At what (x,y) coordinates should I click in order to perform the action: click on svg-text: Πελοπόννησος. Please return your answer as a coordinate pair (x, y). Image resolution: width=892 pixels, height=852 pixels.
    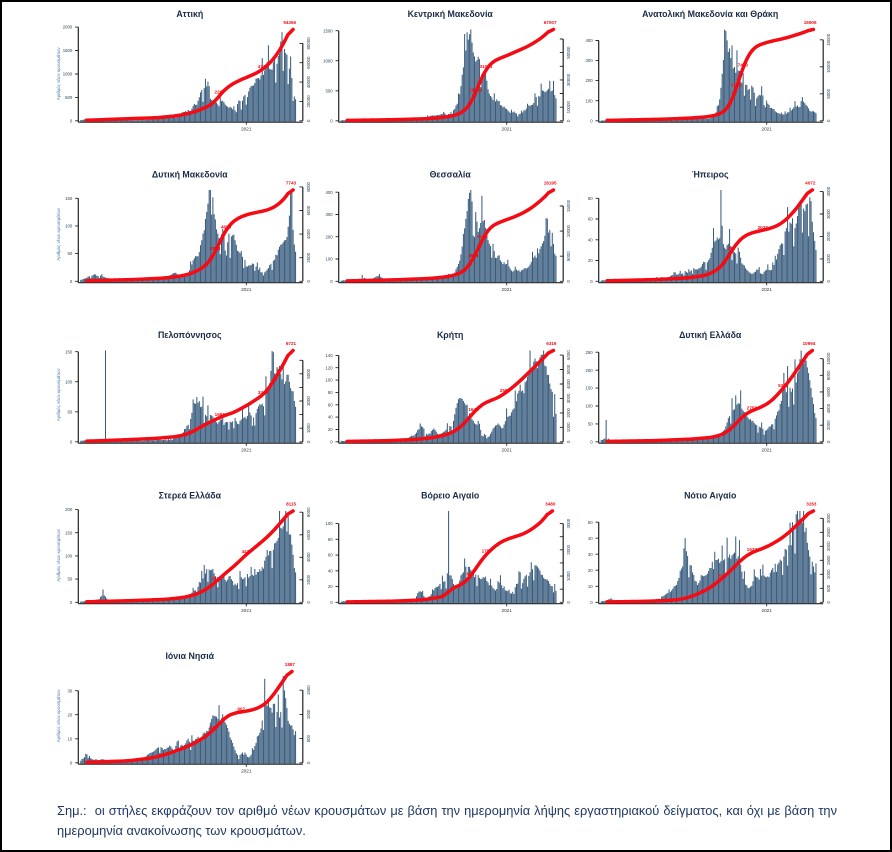
    Looking at the image, I should click on (190, 335).